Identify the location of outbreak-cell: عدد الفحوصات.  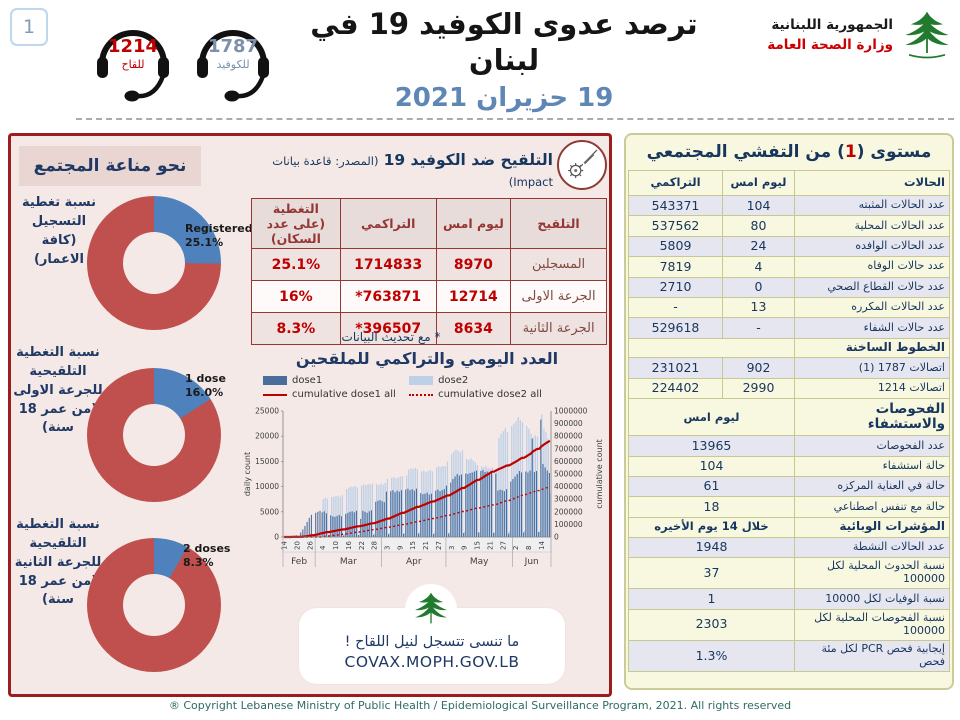
(872, 446).